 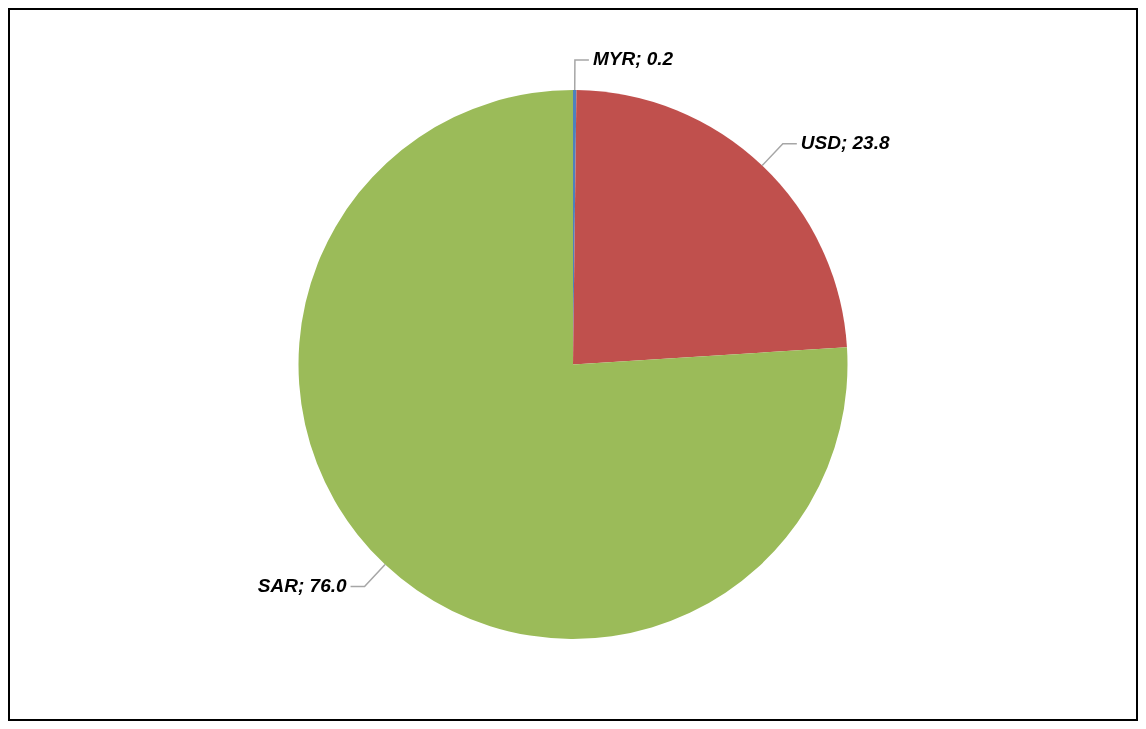 I want to click on slice-label: MYR; 0.2, so click(x=633, y=59).